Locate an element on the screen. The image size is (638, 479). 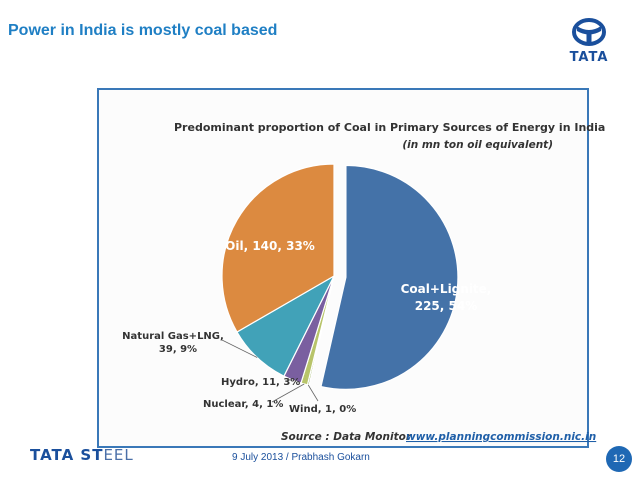
slice-label-natural-gas-lng: Natural Gas+LNG, is located at coordinates (173, 336).